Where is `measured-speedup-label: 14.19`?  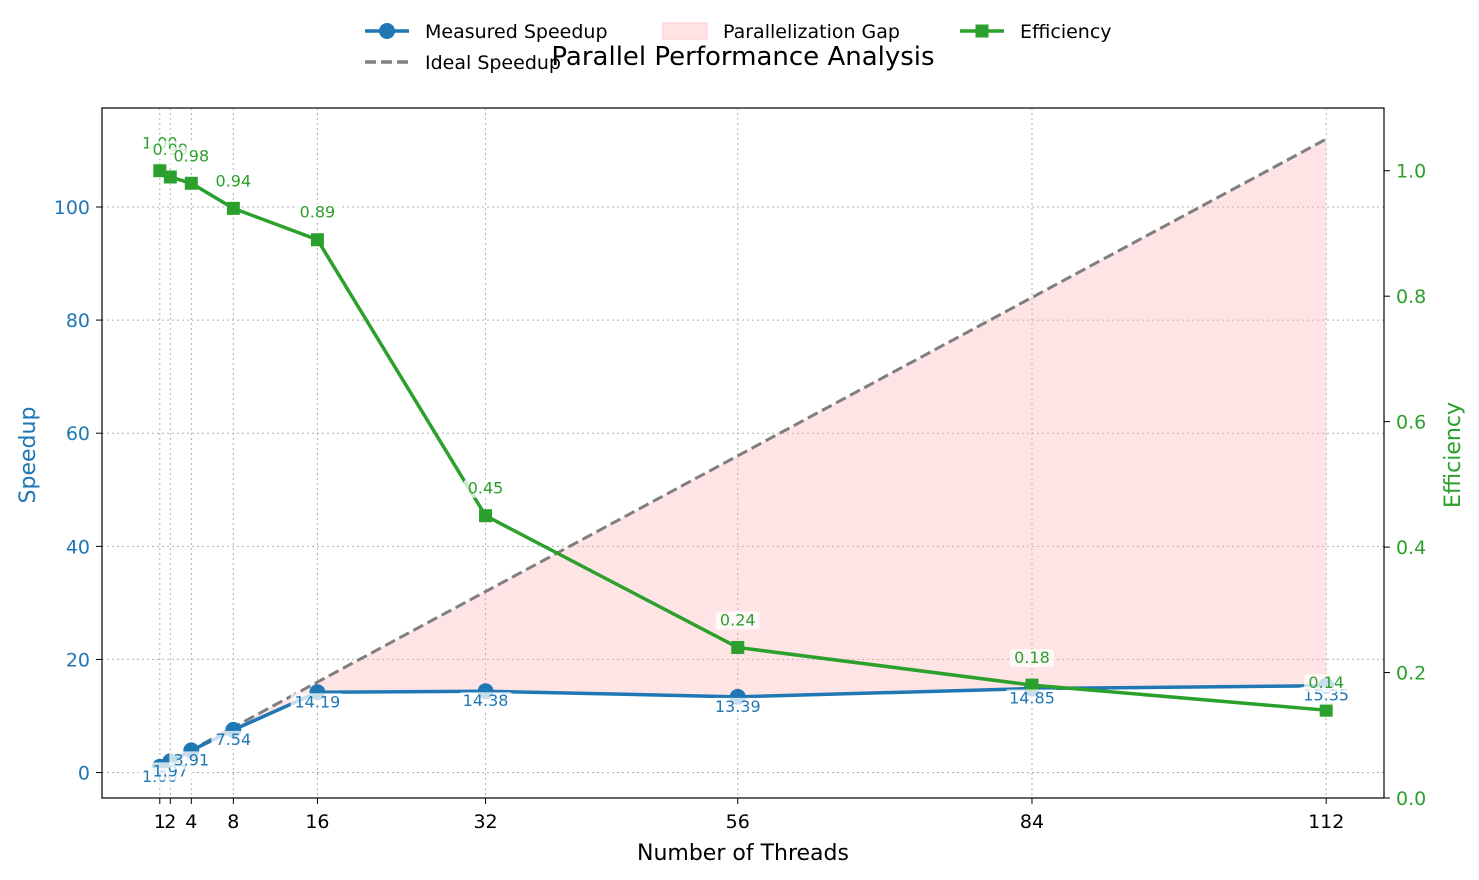 measured-speedup-label: 14.19 is located at coordinates (318, 701).